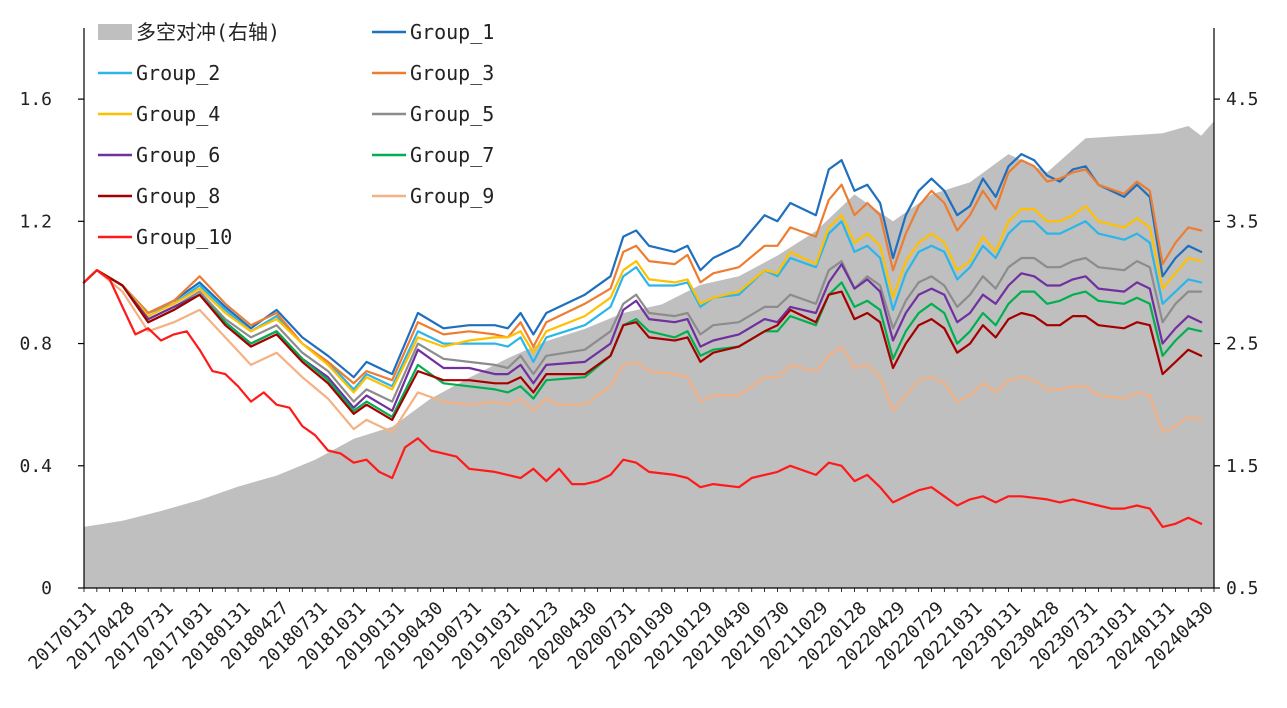 The image size is (1287, 708). What do you see at coordinates (178, 114) in the screenshot?
I see `legend-label: Group_4` at bounding box center [178, 114].